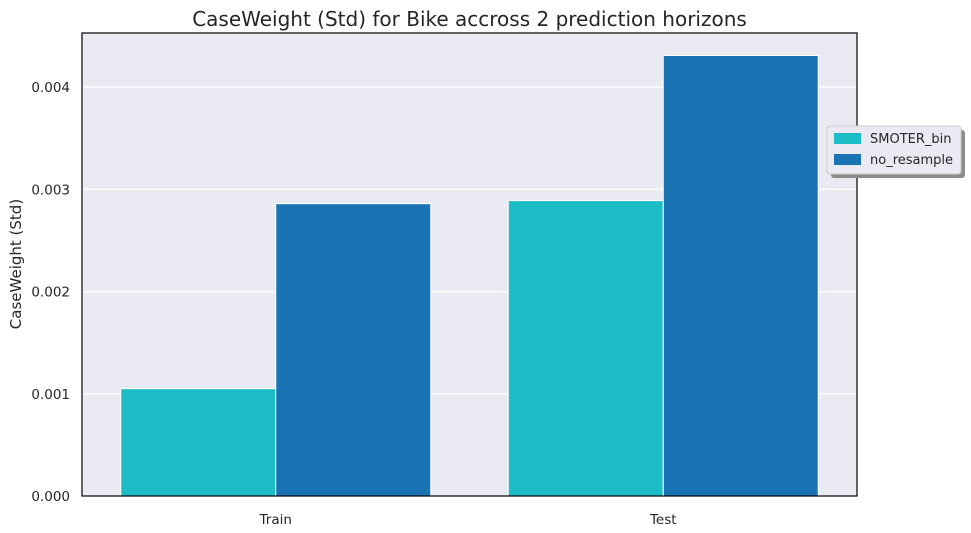 This screenshot has width=971, height=533. What do you see at coordinates (50, 497) in the screenshot?
I see `y-tick-label: 0.000` at bounding box center [50, 497].